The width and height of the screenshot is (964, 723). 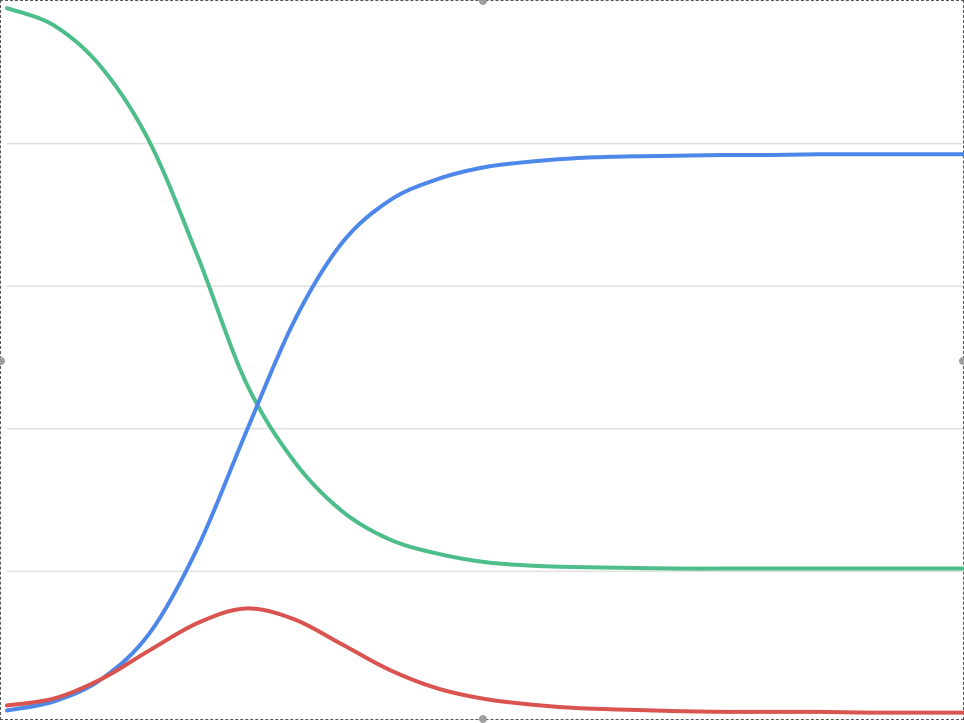 What do you see at coordinates (483, 719) in the screenshot?
I see `resize-handle-bottom` at bounding box center [483, 719].